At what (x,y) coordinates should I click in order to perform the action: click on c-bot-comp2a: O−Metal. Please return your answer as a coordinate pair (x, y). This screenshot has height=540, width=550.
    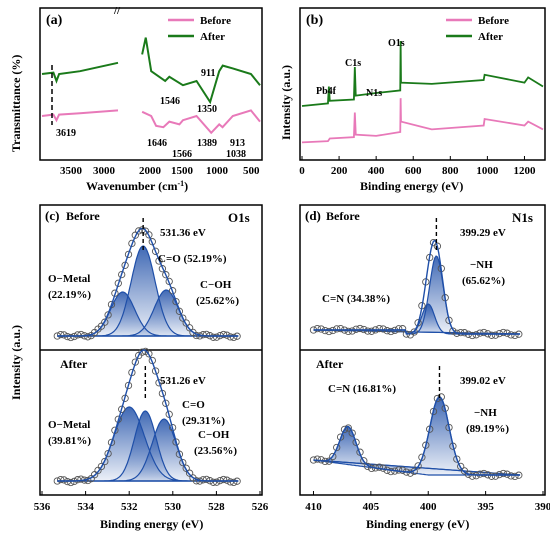
    Looking at the image, I should click on (69, 425).